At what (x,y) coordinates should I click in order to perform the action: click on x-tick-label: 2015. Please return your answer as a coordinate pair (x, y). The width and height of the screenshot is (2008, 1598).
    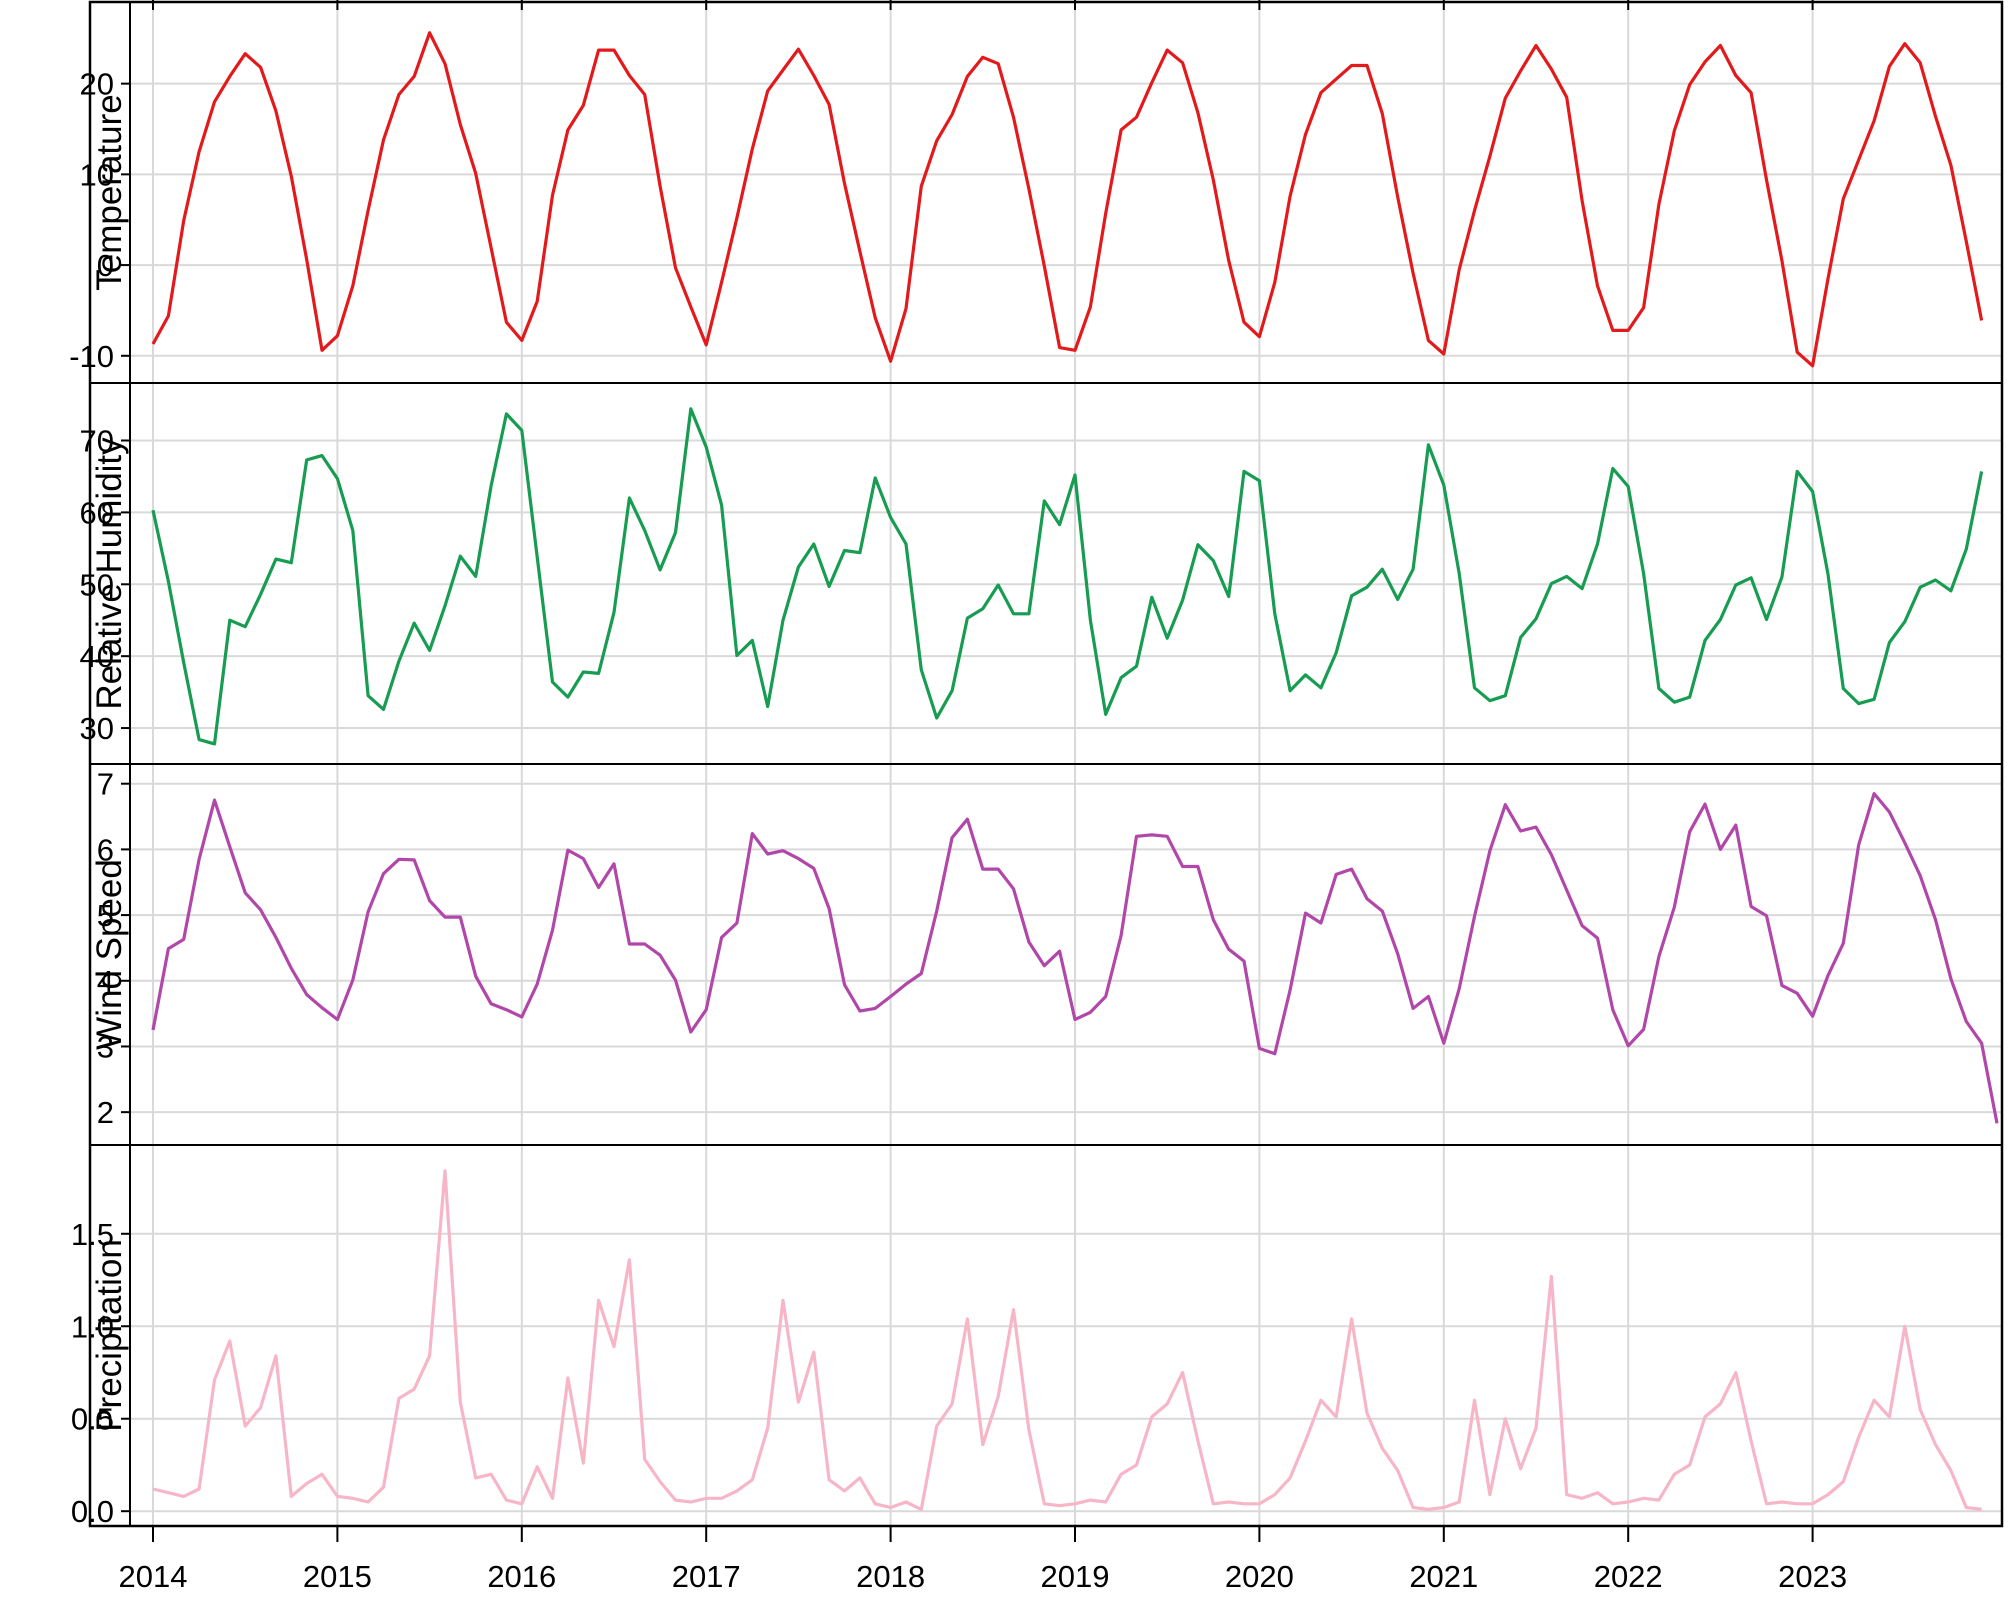
    Looking at the image, I should click on (337, 1576).